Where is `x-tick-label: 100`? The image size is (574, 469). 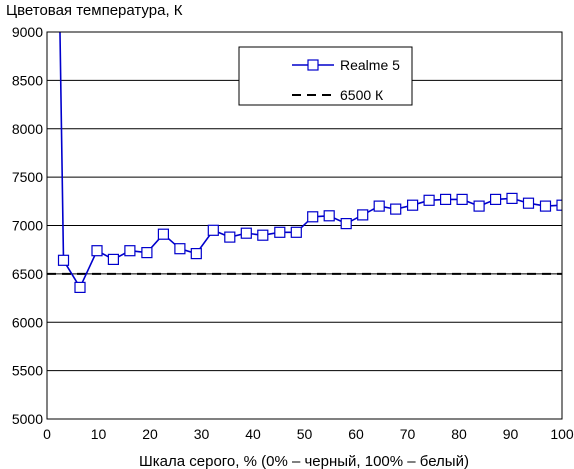 x-tick-label: 100 is located at coordinates (562, 434).